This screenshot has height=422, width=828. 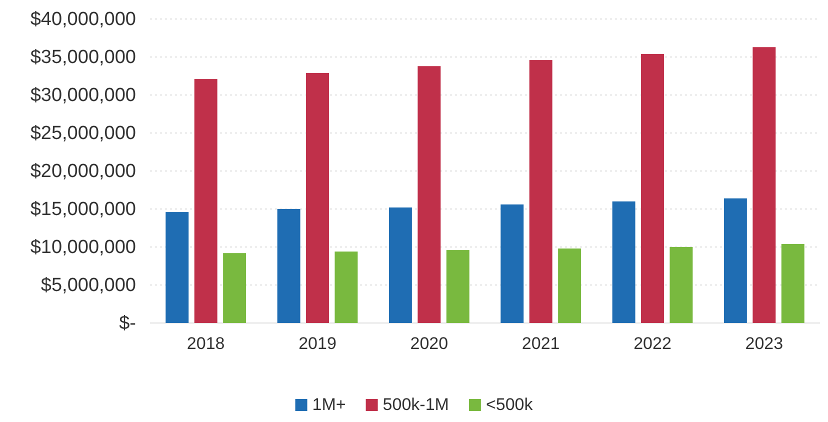 I want to click on y-tick-label: $35,000,000, so click(x=83, y=57).